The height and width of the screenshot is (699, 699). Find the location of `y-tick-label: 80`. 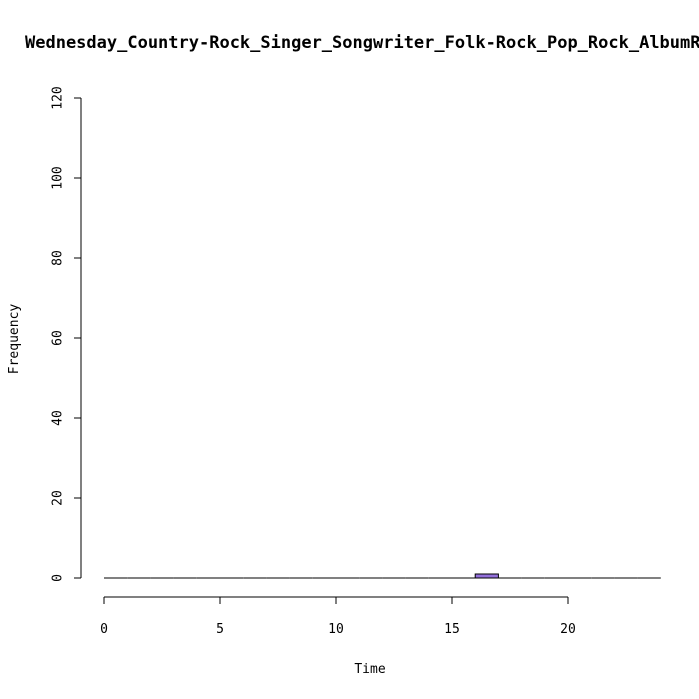

y-tick-label: 80 is located at coordinates (58, 258).